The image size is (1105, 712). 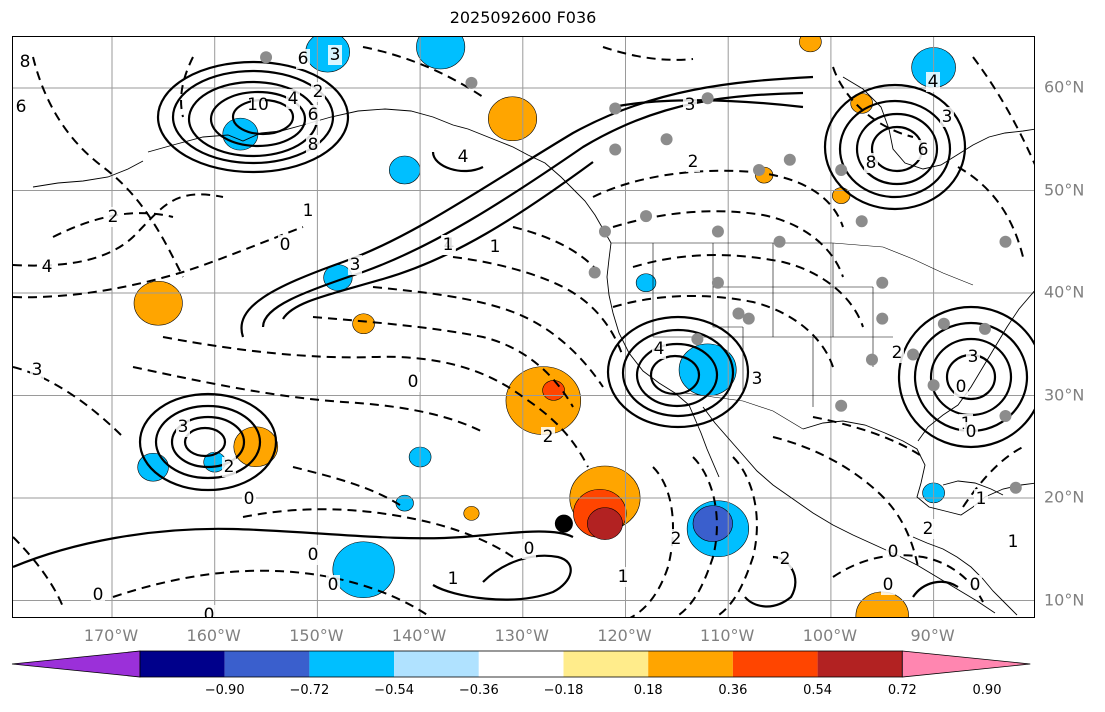 What do you see at coordinates (394, 690) in the screenshot?
I see `colorbar-tick-label: −0.54` at bounding box center [394, 690].